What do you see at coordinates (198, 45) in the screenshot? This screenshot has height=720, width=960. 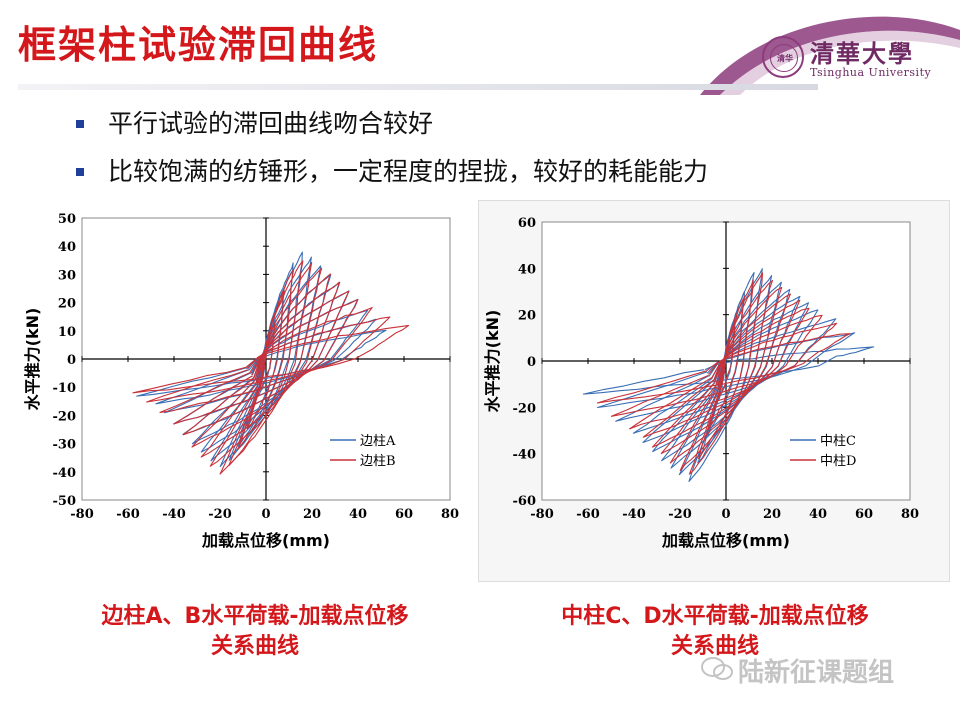 I see `slide-title: 框架柱试验滞回曲线` at bounding box center [198, 45].